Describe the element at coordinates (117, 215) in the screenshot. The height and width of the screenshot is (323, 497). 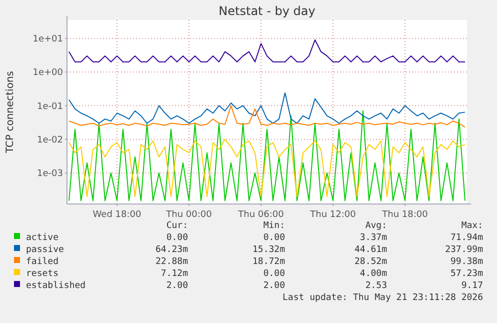
I see `x-tick-label: Wed 18:00` at that location.